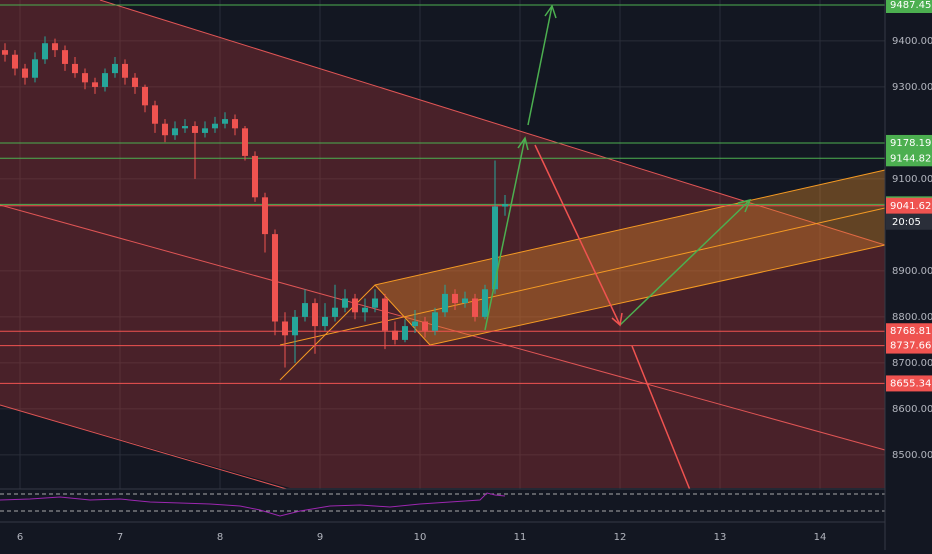  What do you see at coordinates (20, 537) in the screenshot?
I see `x-tick-label: 6` at bounding box center [20, 537].